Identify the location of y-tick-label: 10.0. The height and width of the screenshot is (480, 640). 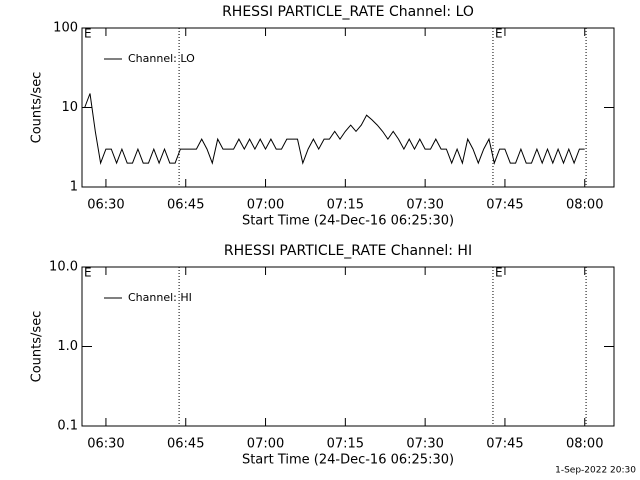
(63, 267).